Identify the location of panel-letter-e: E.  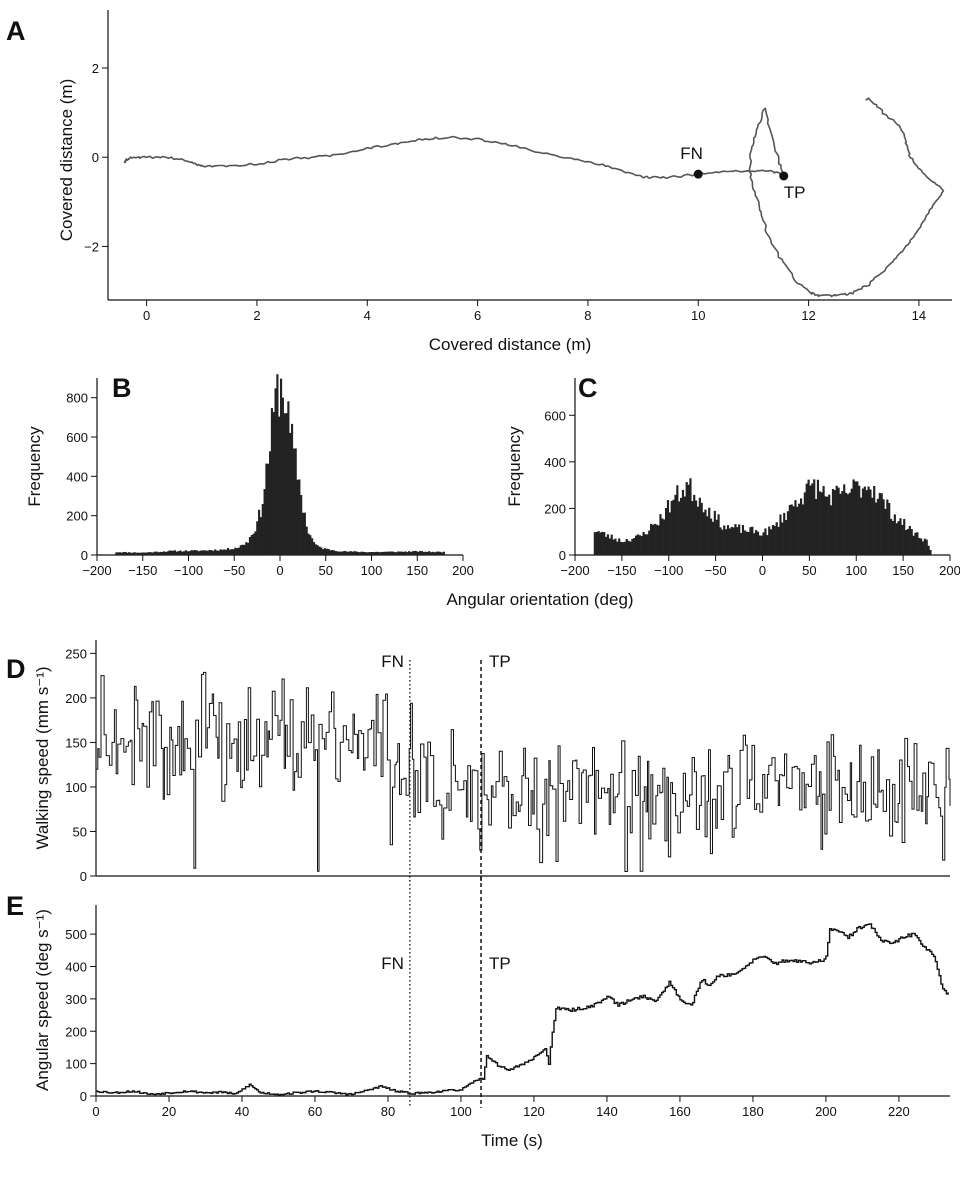
(15, 906).